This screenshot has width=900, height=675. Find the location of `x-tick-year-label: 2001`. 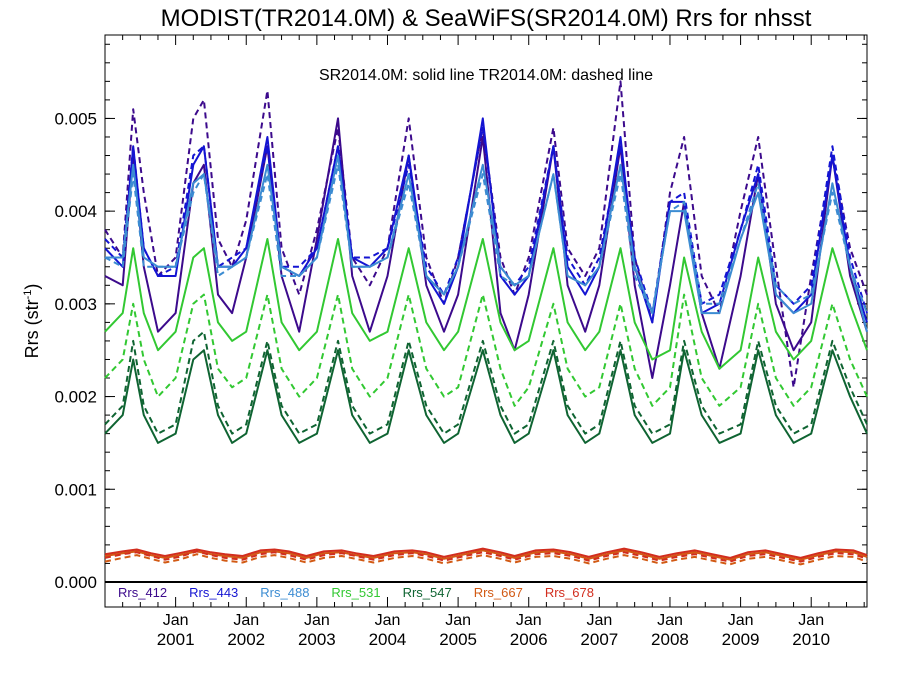

x-tick-year-label: 2001 is located at coordinates (176, 639).